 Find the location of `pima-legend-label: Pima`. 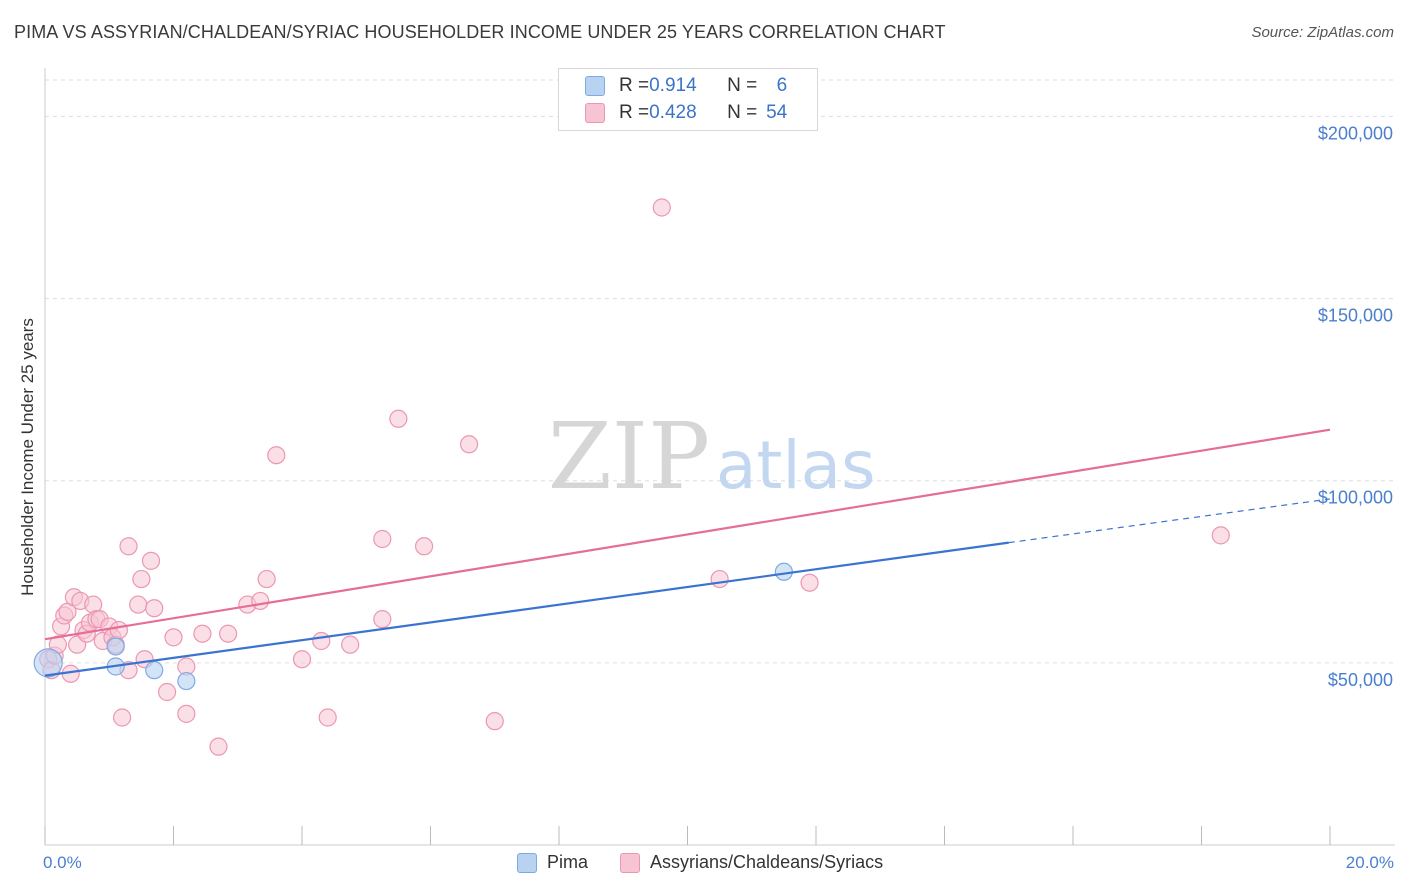

pima-legend-label: Pima is located at coordinates (568, 862).